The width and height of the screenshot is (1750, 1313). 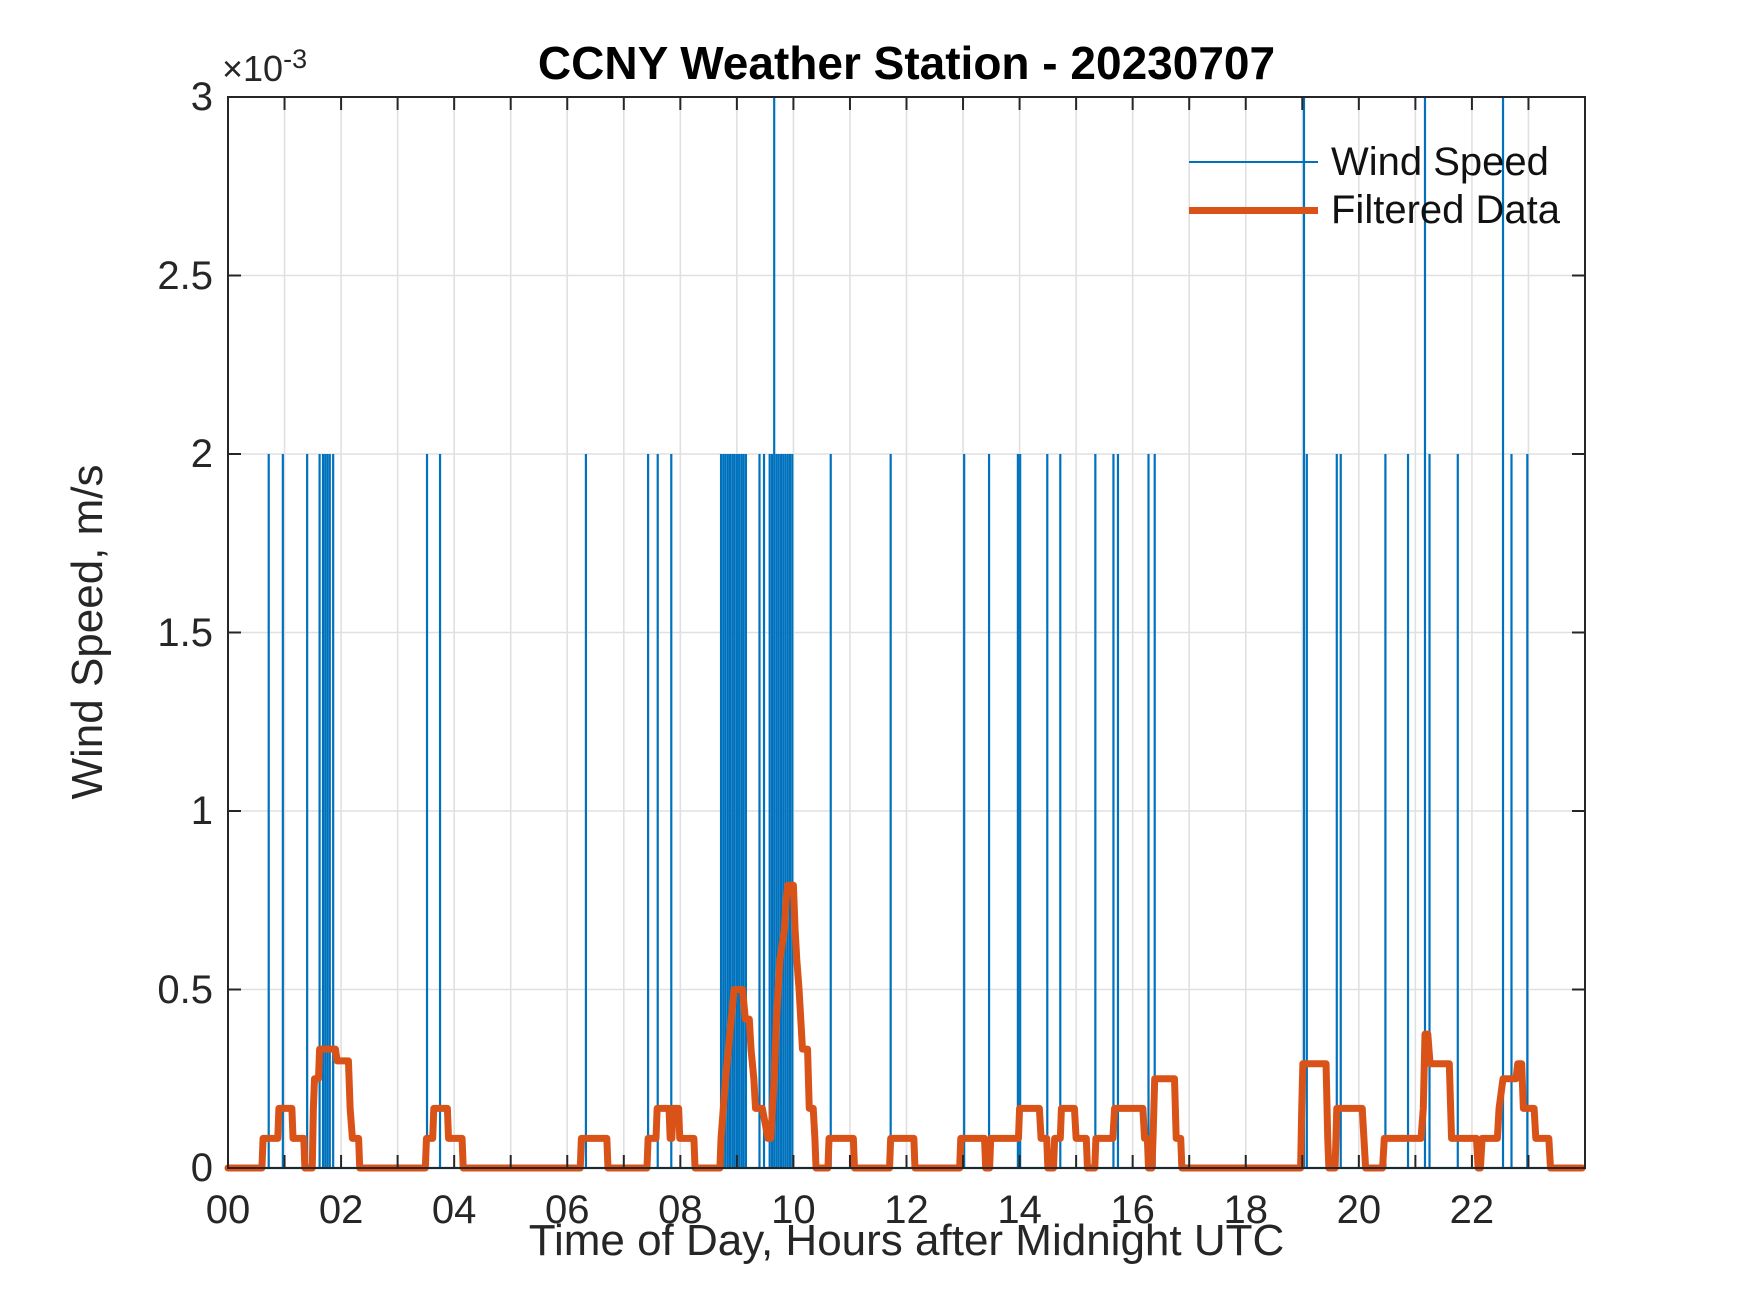 I want to click on legend-label-filtered-data: Filtered Data, so click(x=1445, y=209).